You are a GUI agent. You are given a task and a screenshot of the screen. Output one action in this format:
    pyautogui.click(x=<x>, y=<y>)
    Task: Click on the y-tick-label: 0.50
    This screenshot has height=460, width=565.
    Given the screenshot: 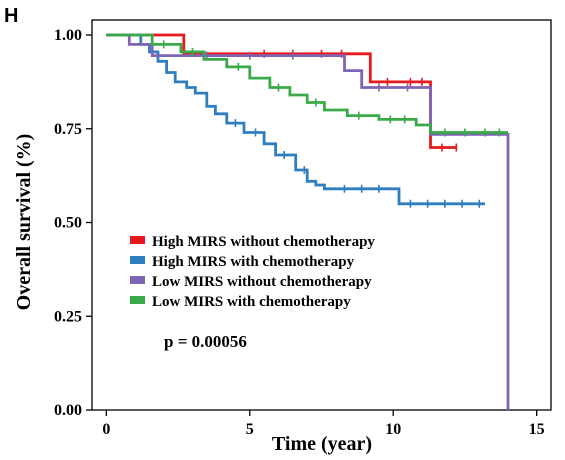 What is the action you would take?
    pyautogui.click(x=68, y=223)
    